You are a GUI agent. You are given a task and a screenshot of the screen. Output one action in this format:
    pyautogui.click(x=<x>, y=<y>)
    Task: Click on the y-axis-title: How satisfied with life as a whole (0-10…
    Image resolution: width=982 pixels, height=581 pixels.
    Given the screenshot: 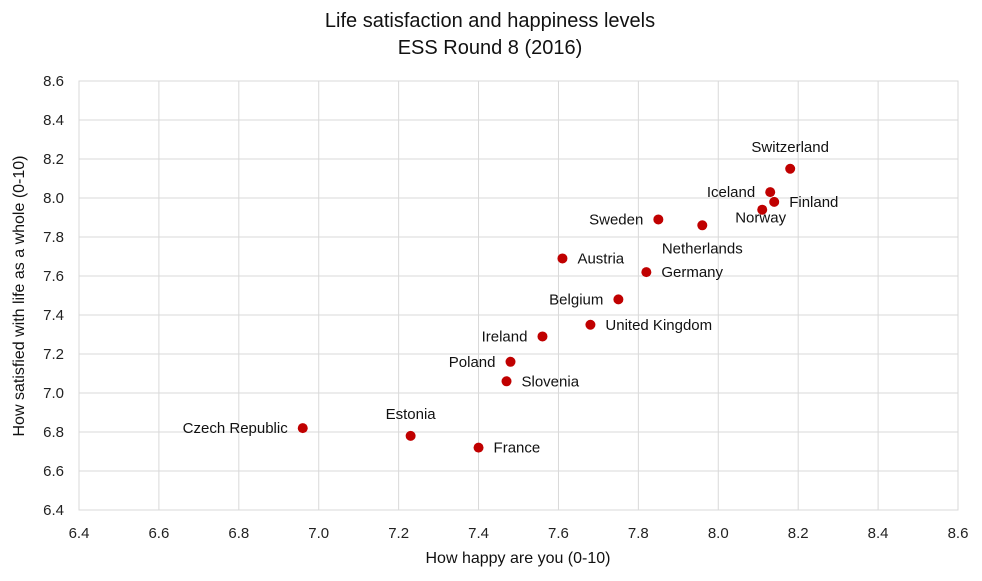 What is the action you would take?
    pyautogui.click(x=19, y=295)
    